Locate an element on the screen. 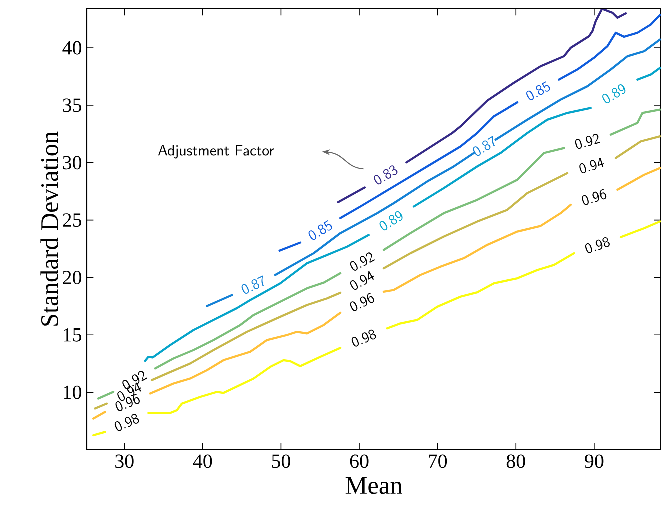  x-tick-label: 80 is located at coordinates (516, 461).